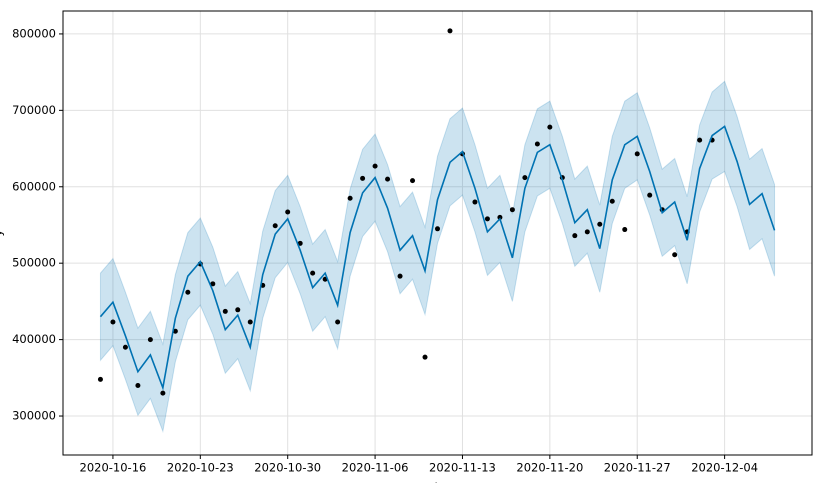  Describe the element at coordinates (436, 482) in the screenshot. I see `x-axis-label: ds` at that location.